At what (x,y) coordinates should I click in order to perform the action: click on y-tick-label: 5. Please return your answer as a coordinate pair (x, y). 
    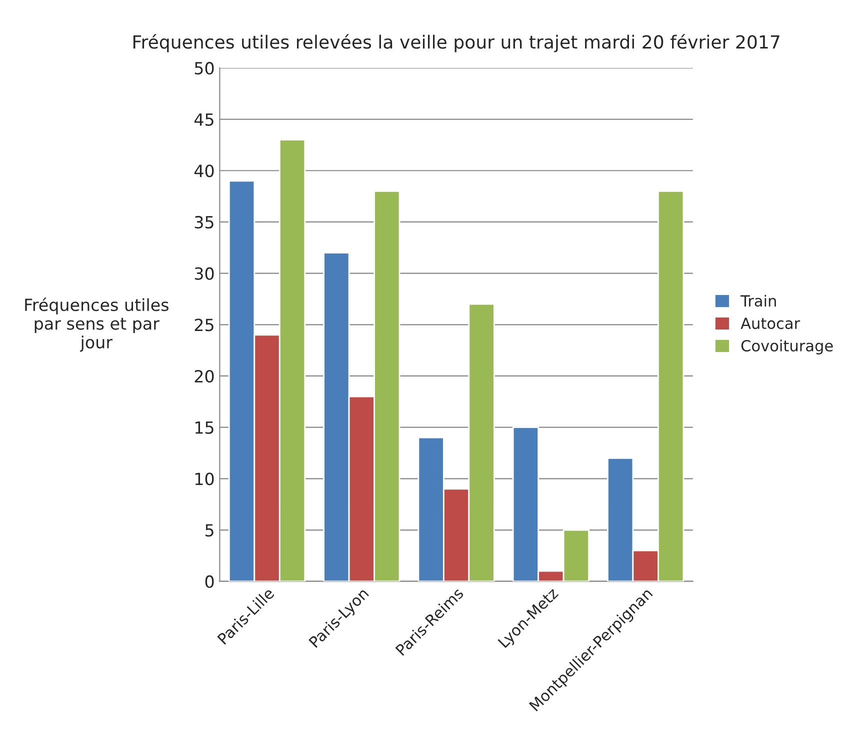
    Looking at the image, I should click on (210, 530).